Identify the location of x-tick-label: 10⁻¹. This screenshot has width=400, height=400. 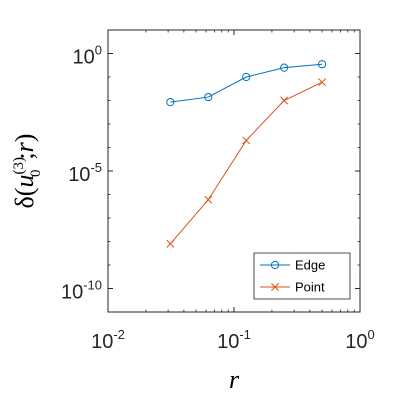
(234, 340).